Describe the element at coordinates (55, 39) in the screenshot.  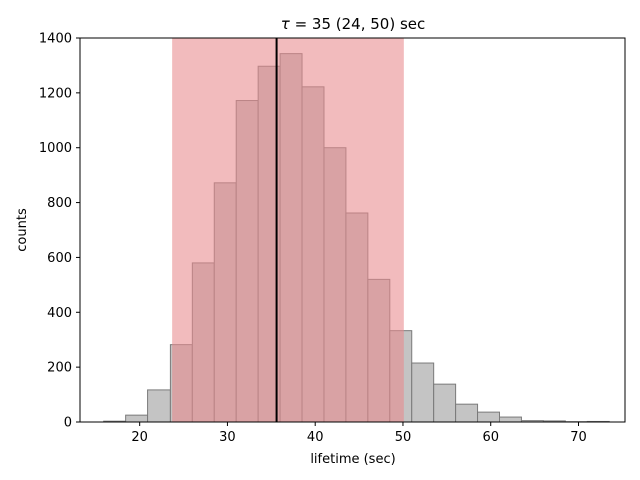
I see `y-tick-label: 1400` at that location.